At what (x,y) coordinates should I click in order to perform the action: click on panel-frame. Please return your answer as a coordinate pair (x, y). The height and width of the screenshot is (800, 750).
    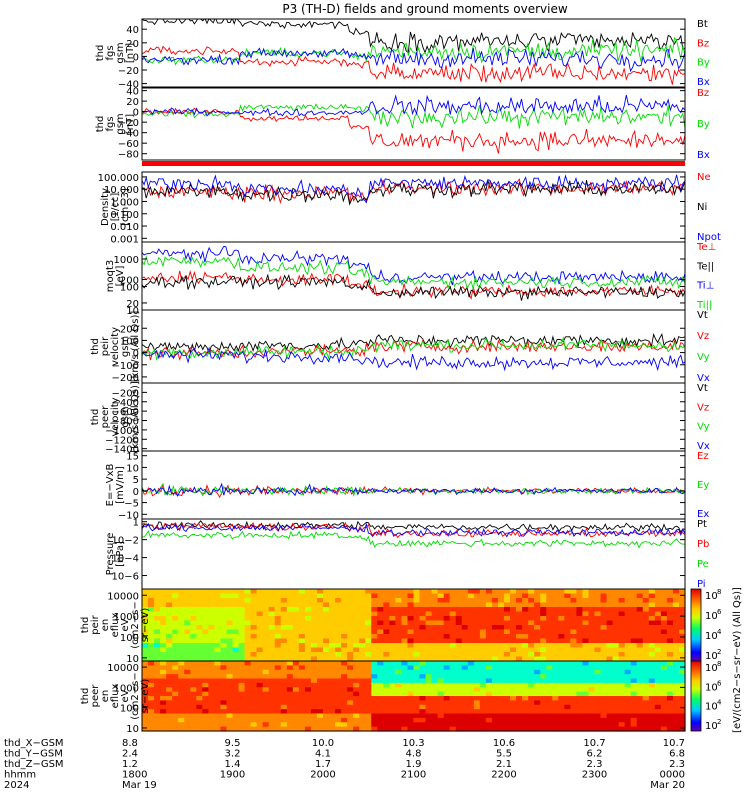
    Looking at the image, I should click on (413, 417).